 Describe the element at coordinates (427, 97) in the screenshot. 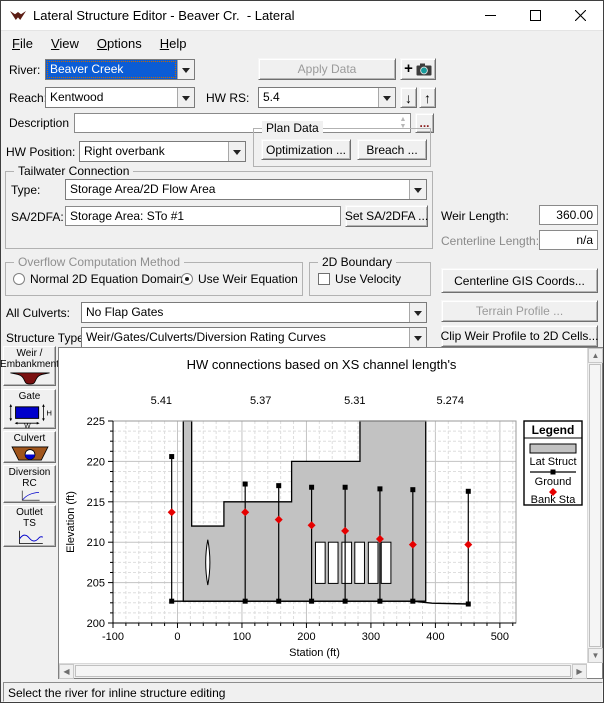

I see `next-rs-up-button: ↑` at that location.